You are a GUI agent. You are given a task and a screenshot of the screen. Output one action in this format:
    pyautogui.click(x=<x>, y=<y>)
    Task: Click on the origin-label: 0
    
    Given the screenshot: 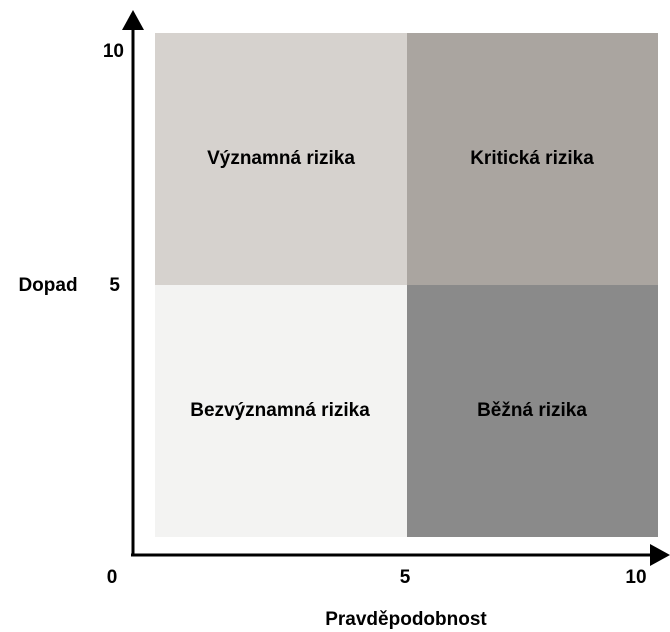 What is the action you would take?
    pyautogui.click(x=112, y=577)
    